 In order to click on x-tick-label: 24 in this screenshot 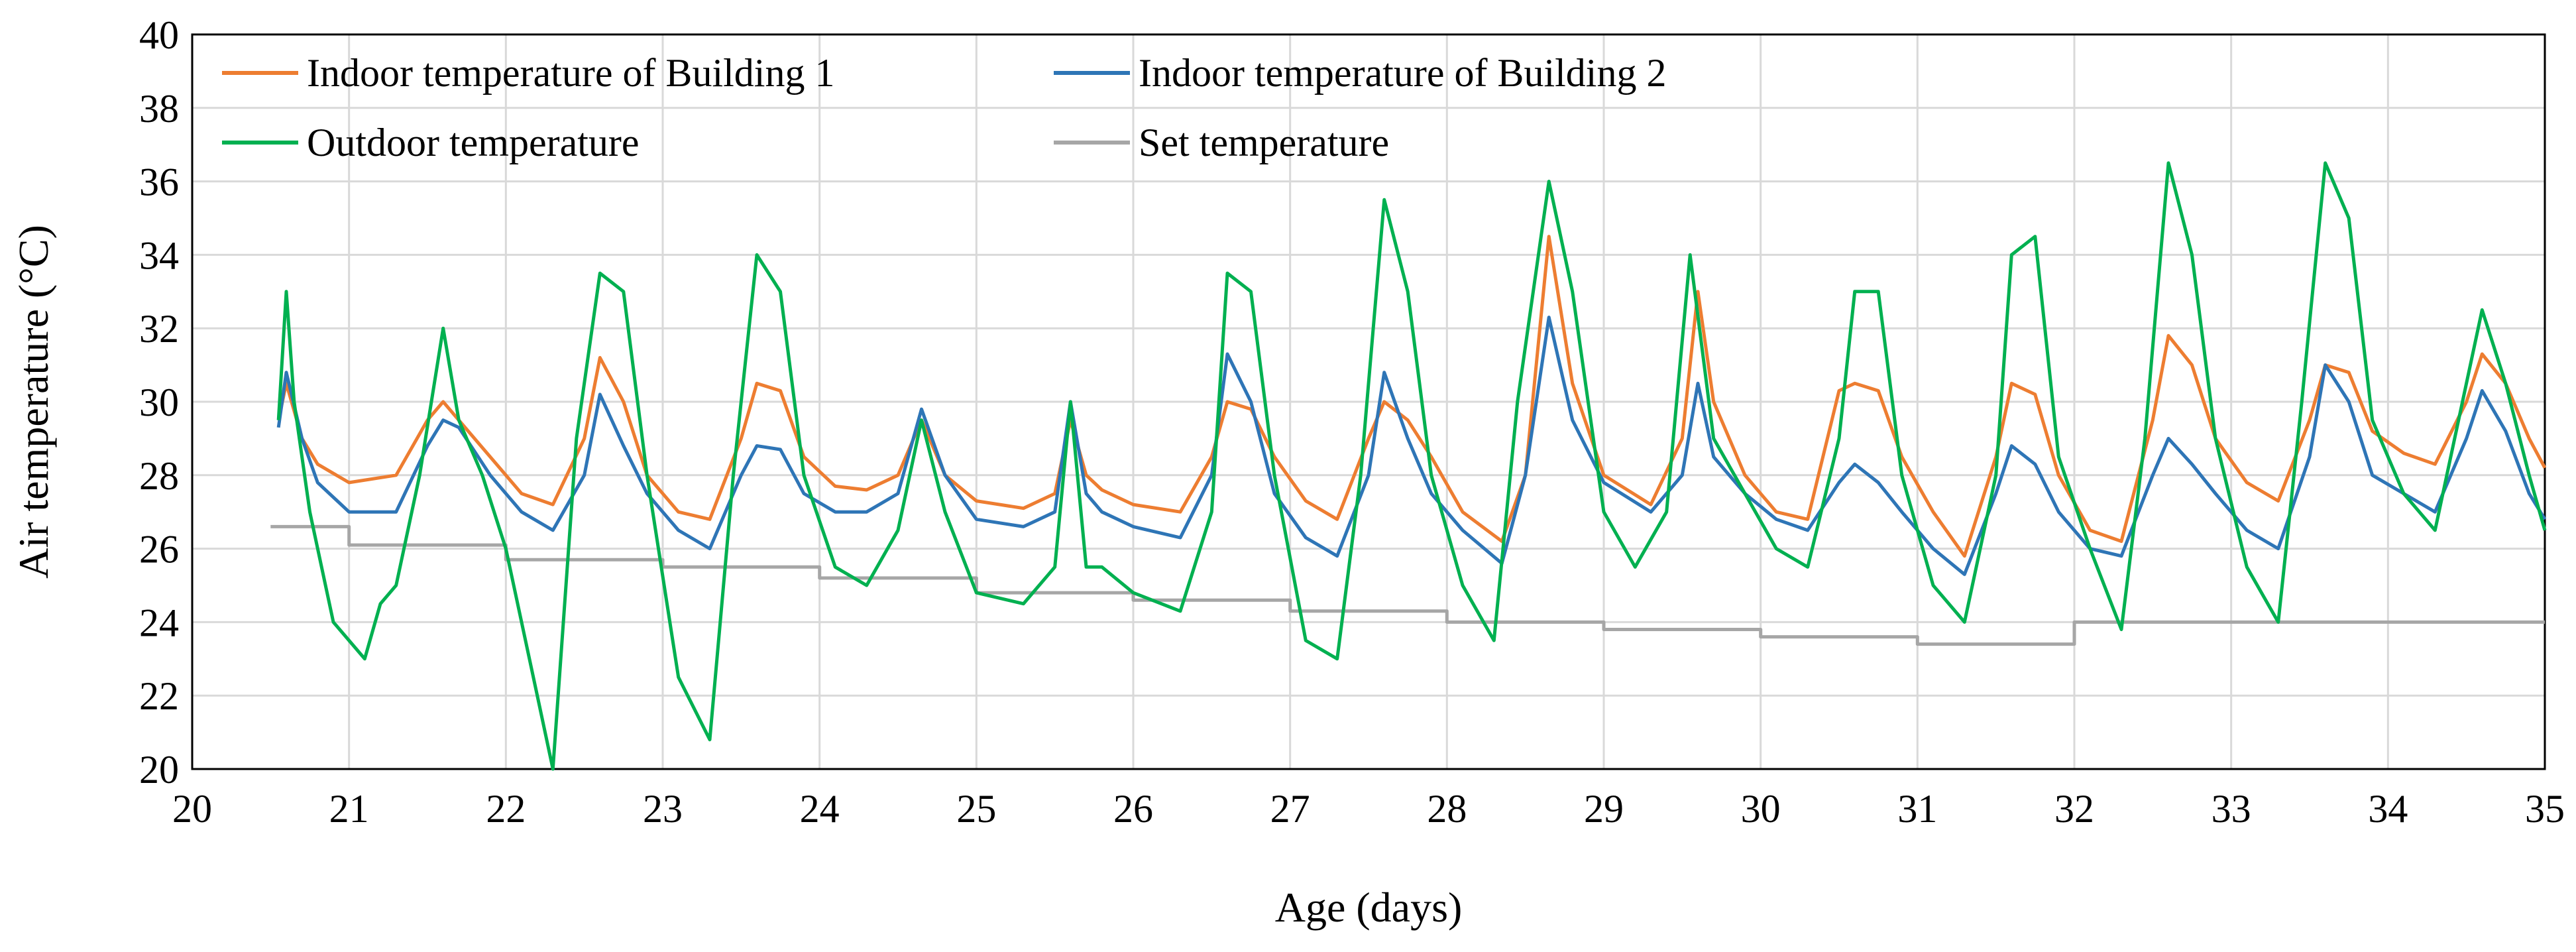, I will do `click(820, 809)`.